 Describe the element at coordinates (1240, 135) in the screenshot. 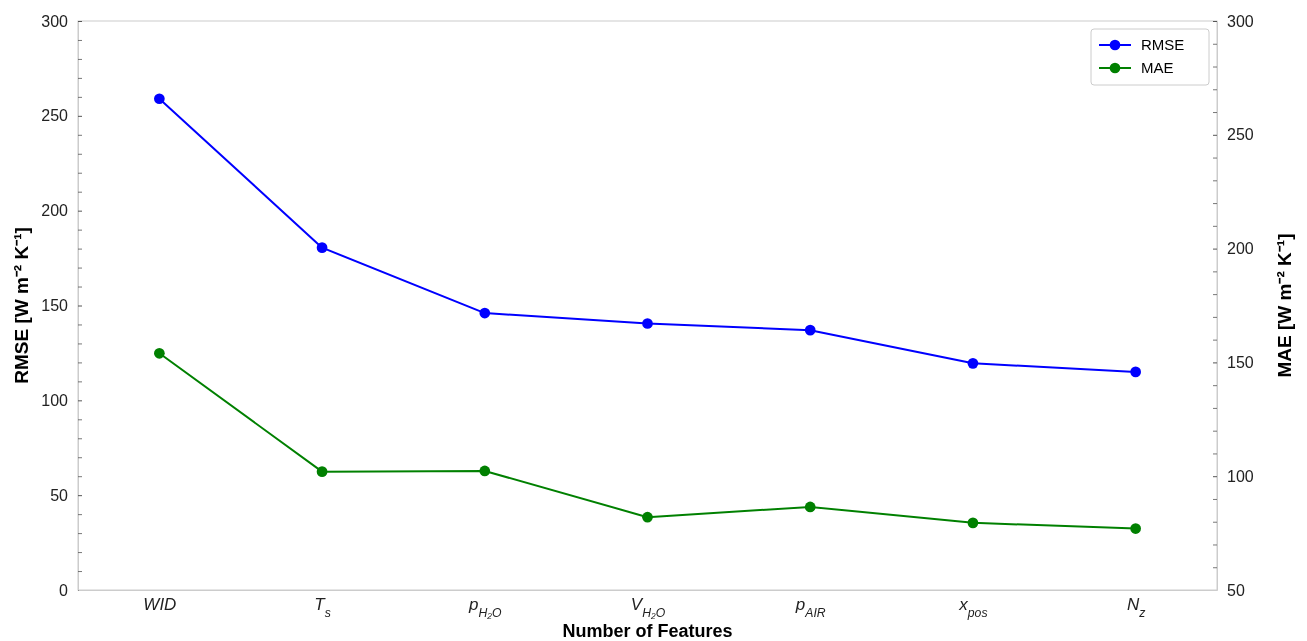

I see `y2-tick-label: 250` at that location.